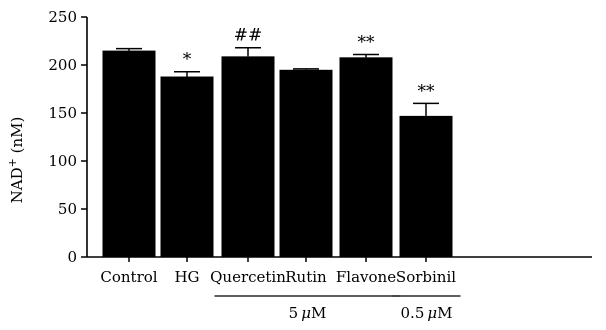 This screenshot has height=330, width=606. I want to click on y-tick-label: 0, so click(72, 257).